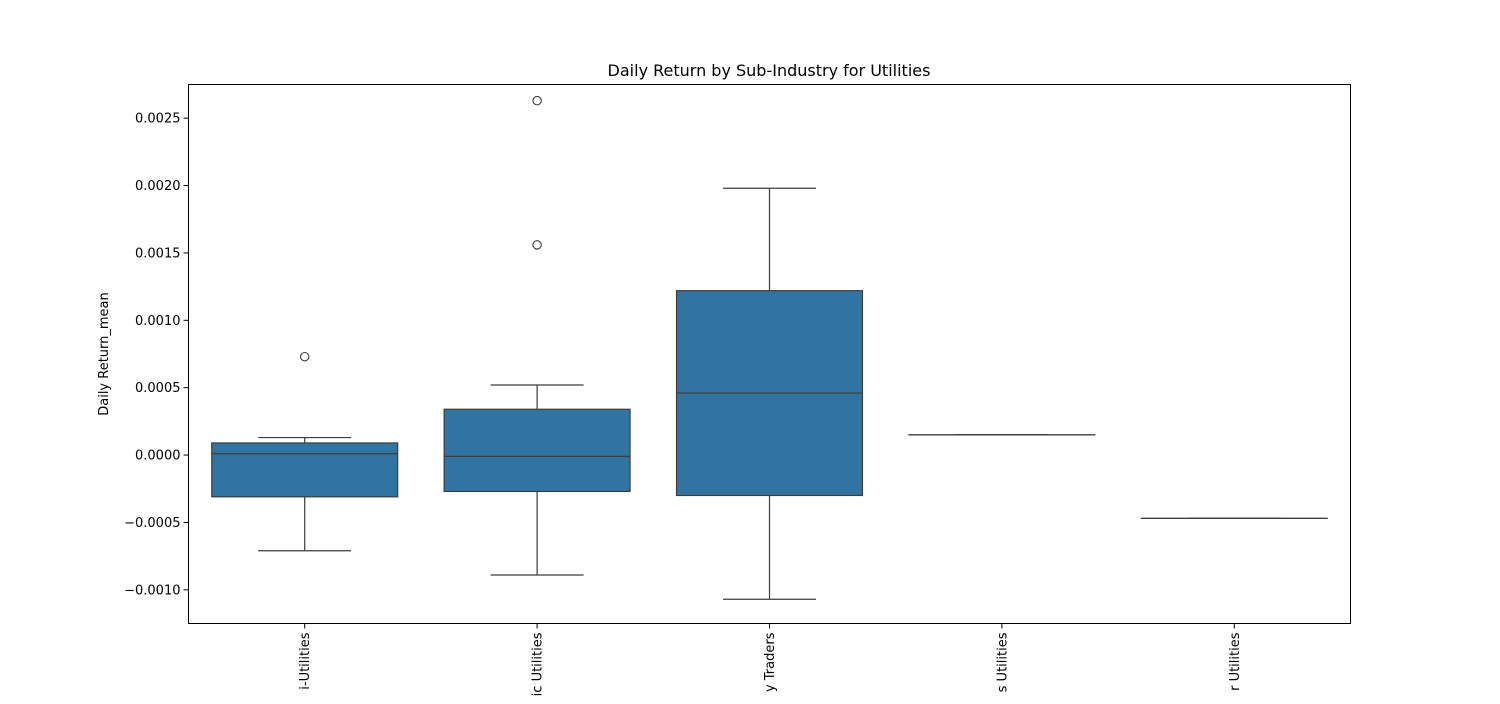 The image size is (1500, 704). I want to click on x-tick-label: y Traders, so click(770, 662).